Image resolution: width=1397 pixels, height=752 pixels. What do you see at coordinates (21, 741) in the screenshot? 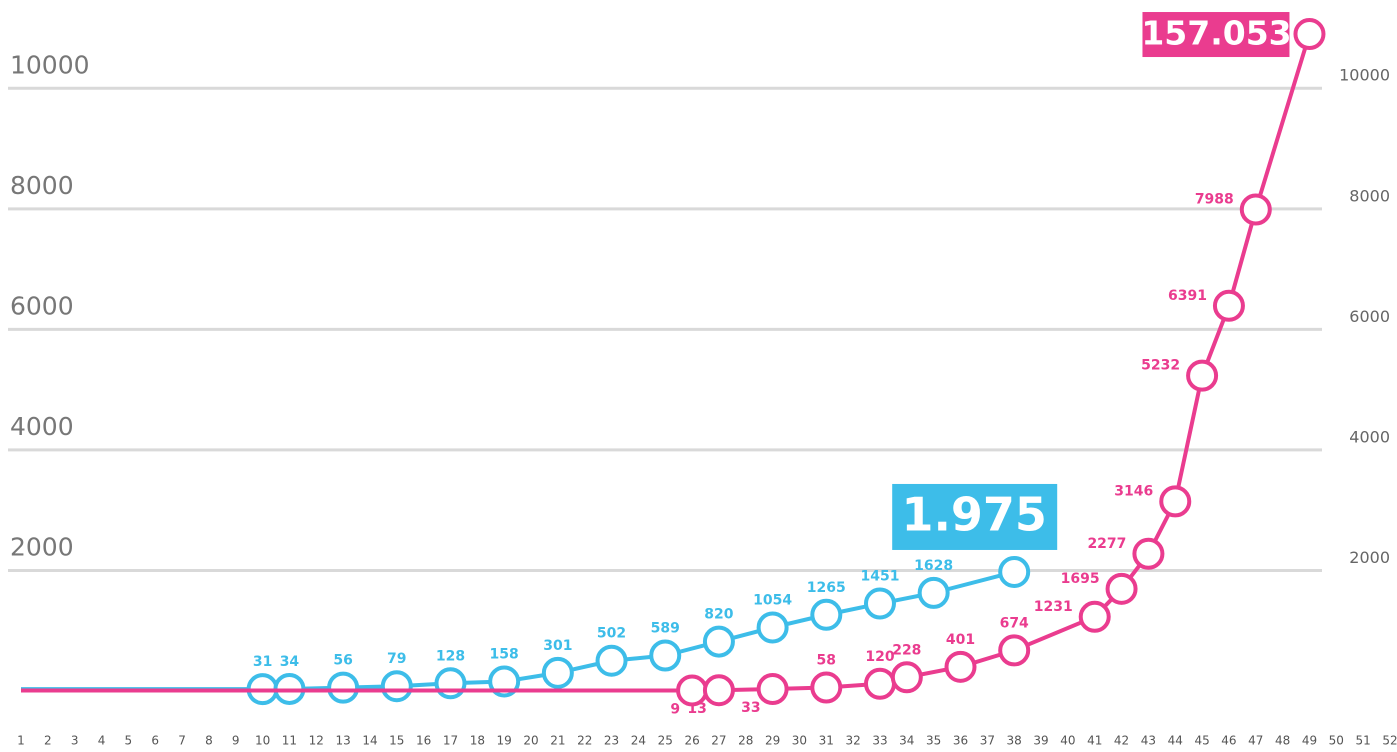
I see `x-tick-label: 1` at bounding box center [21, 741].